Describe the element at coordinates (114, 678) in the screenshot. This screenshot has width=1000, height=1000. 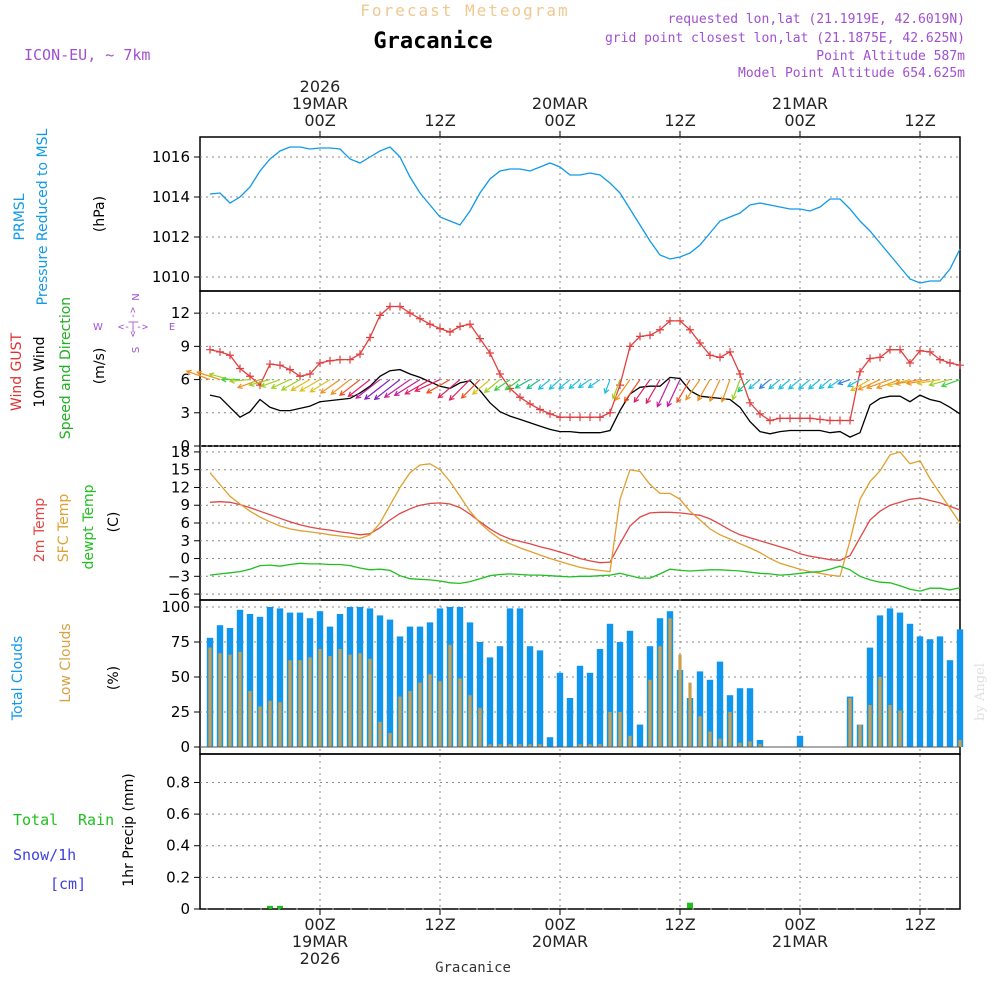
I see `cloud-unit: (%)` at that location.